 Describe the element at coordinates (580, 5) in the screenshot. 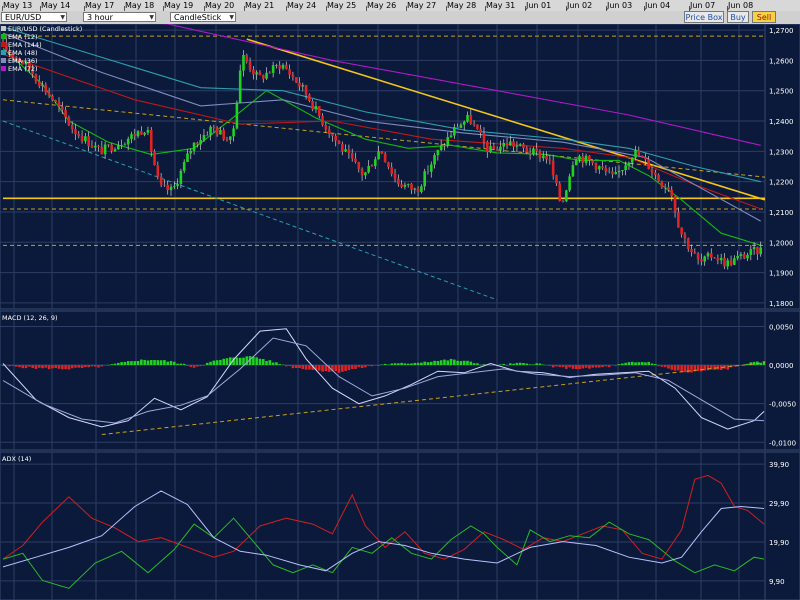

I see `date-label: Jun 02` at that location.